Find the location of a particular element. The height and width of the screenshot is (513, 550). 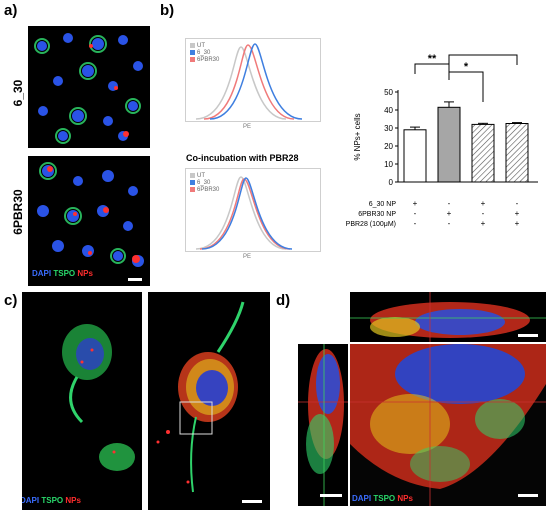

condition-mark-2-1: - is located at coordinates (449, 223).